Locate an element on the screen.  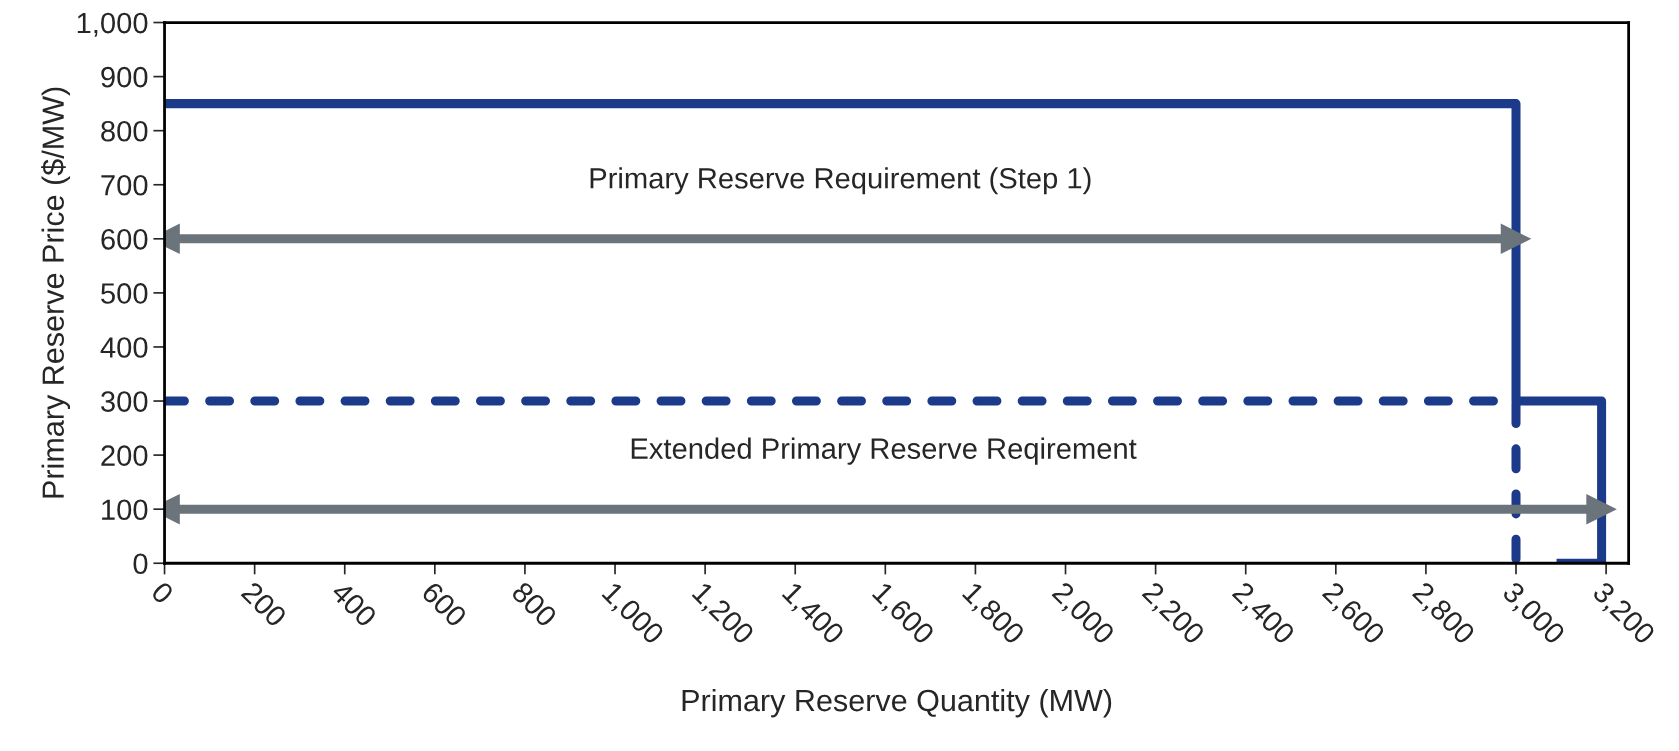
y-tick-label: 400 is located at coordinates (124, 347).